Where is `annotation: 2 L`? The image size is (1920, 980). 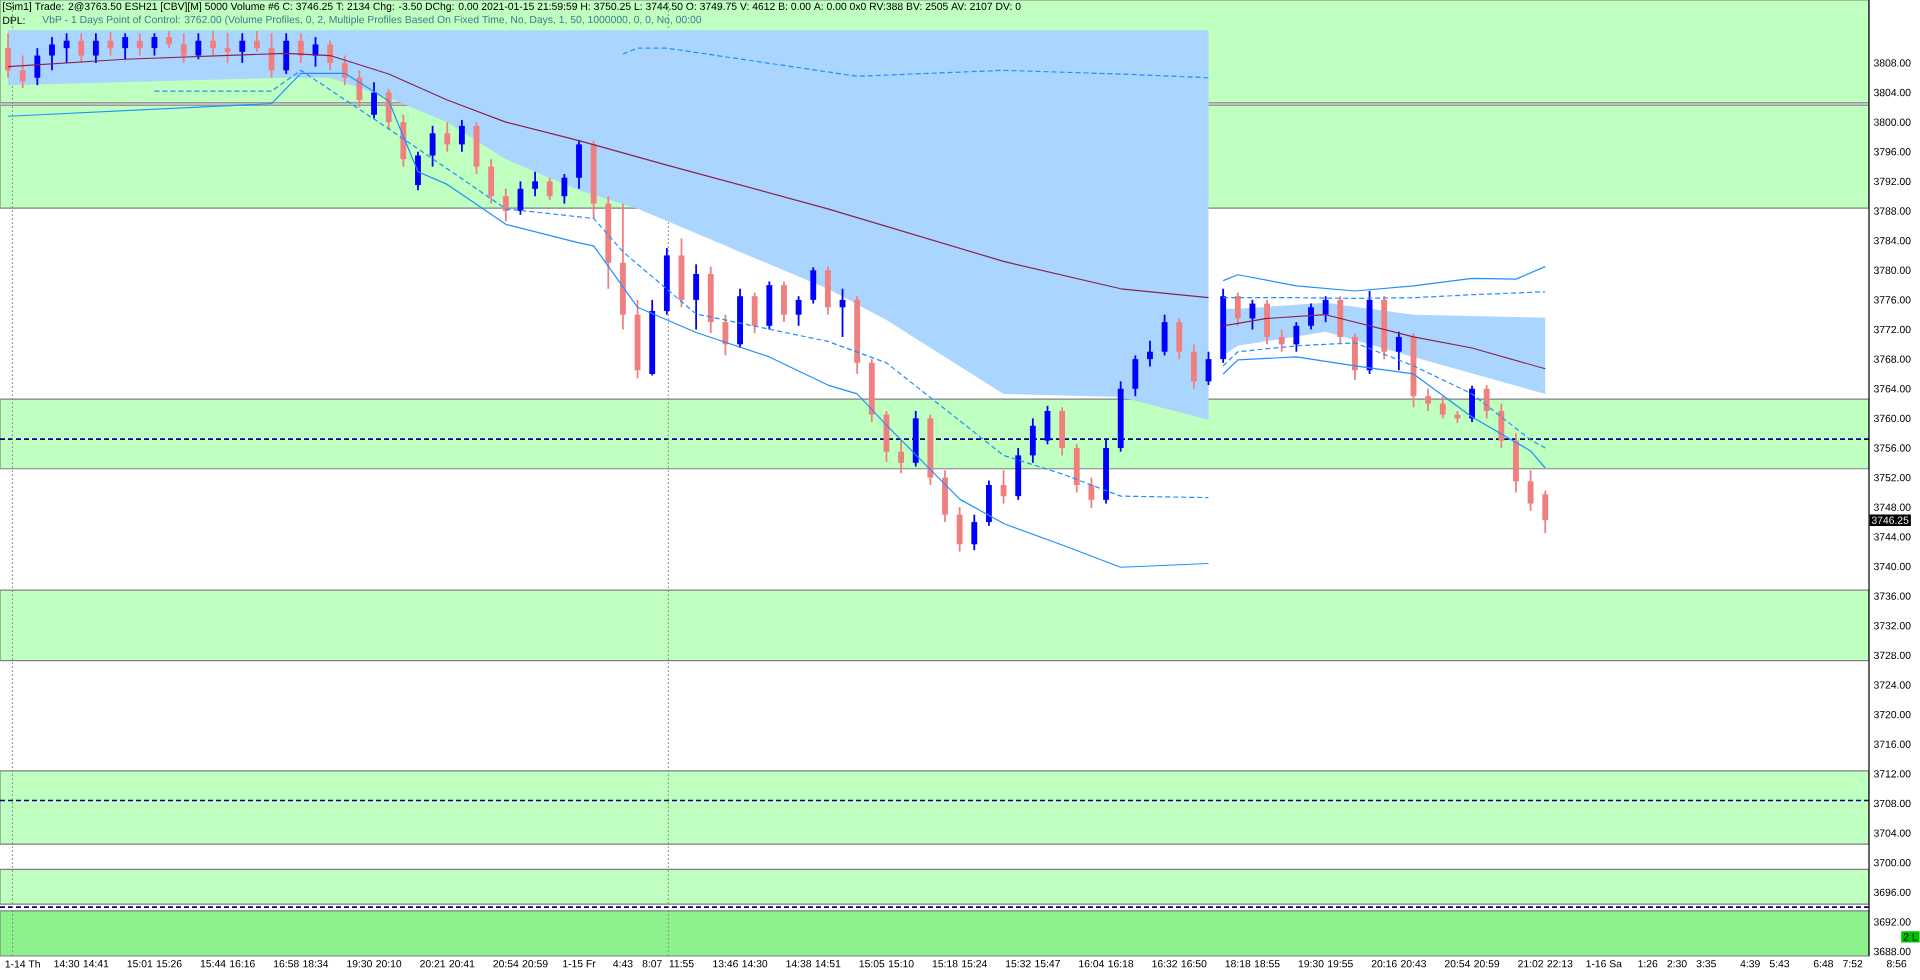 annotation: 2 L is located at coordinates (1910, 937).